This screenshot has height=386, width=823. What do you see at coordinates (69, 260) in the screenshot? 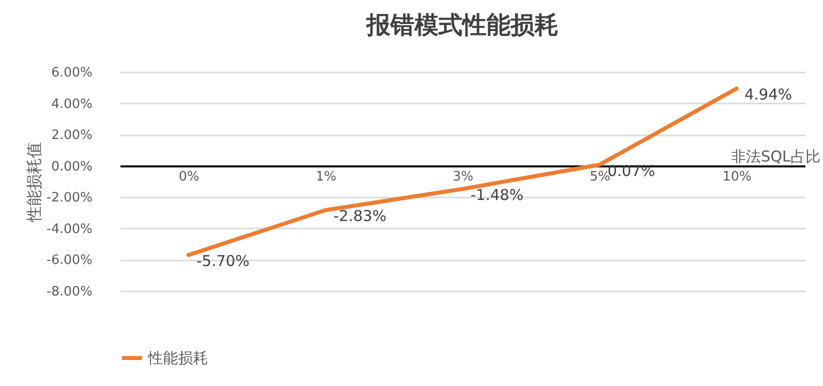
I see `y-tick-label: -6.00%` at bounding box center [69, 260].